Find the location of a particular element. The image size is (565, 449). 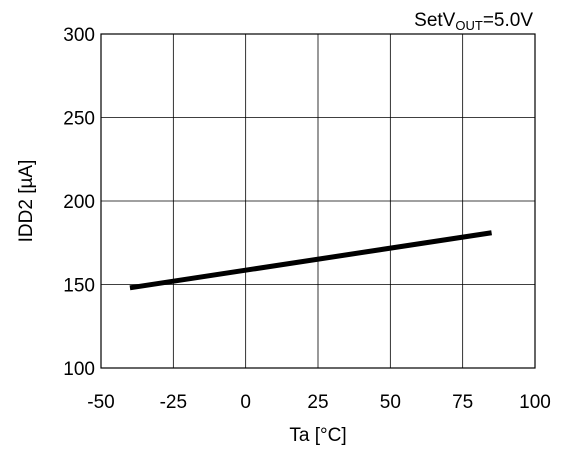

x-tick-label: 25 is located at coordinates (317, 402).